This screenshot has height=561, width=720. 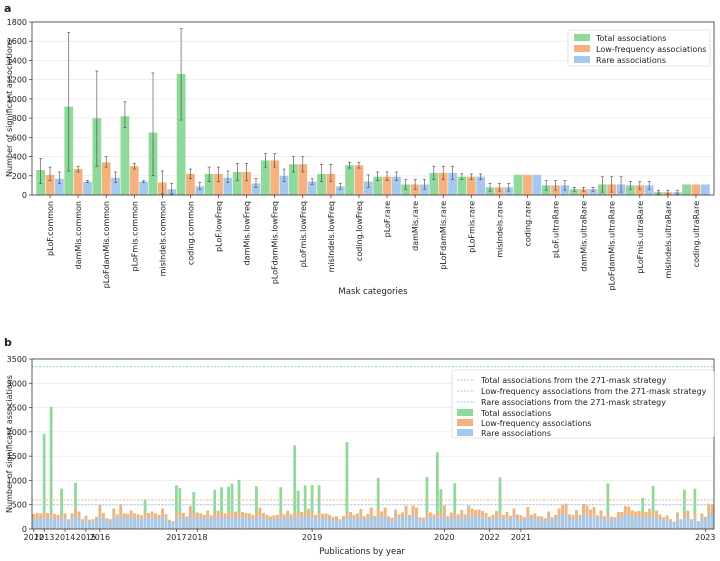 I want to click on a-y-tick-label: 1600, so click(x=17, y=41).